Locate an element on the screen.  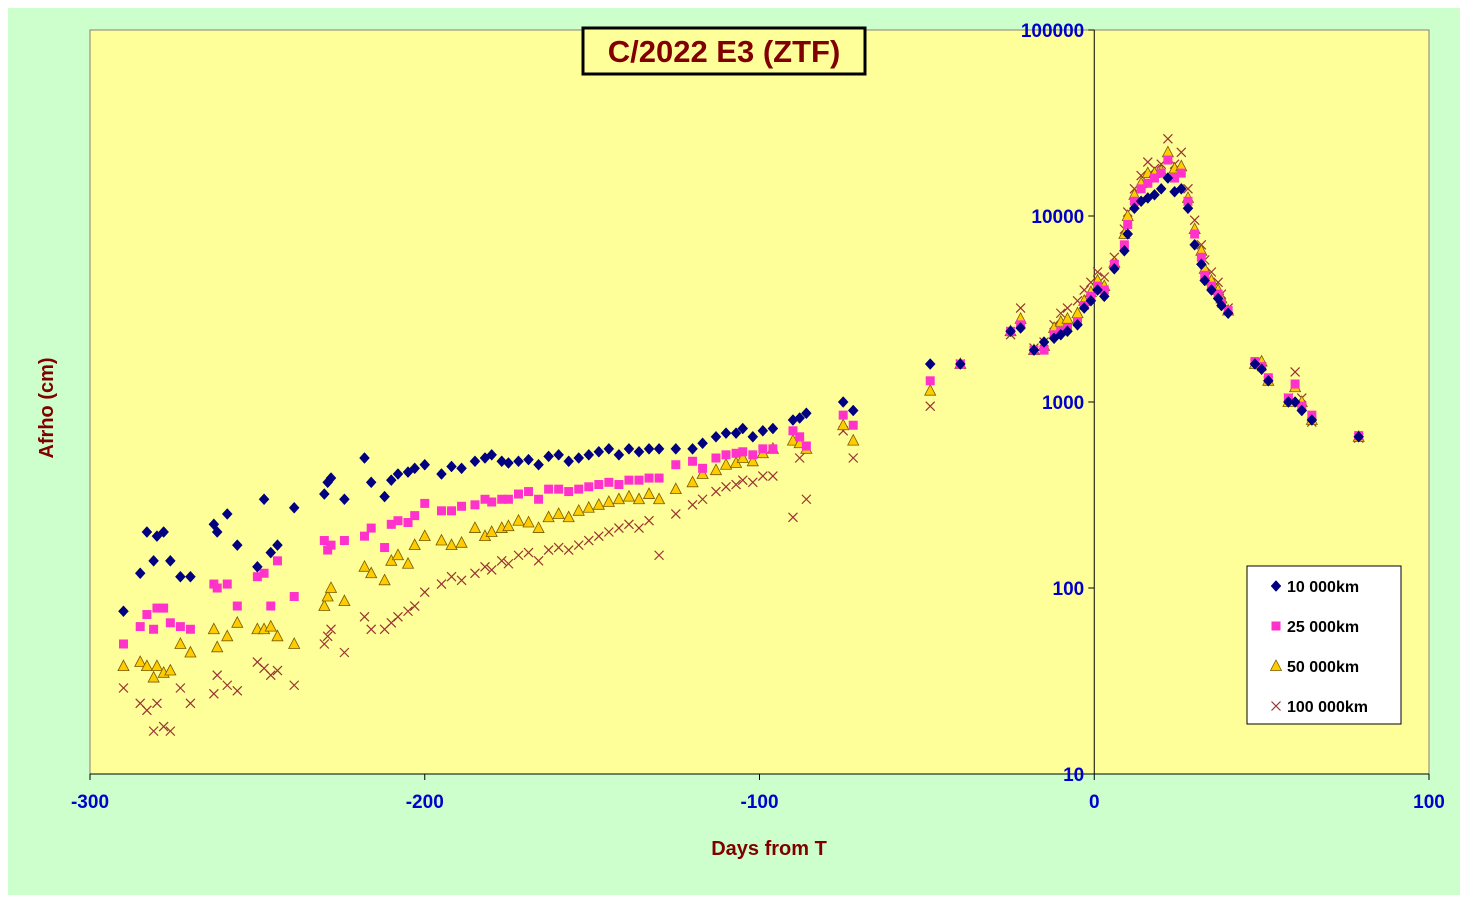
legend: 10 000km 25 000km 50 000km 100 000km is located at coordinates (1324, 645).